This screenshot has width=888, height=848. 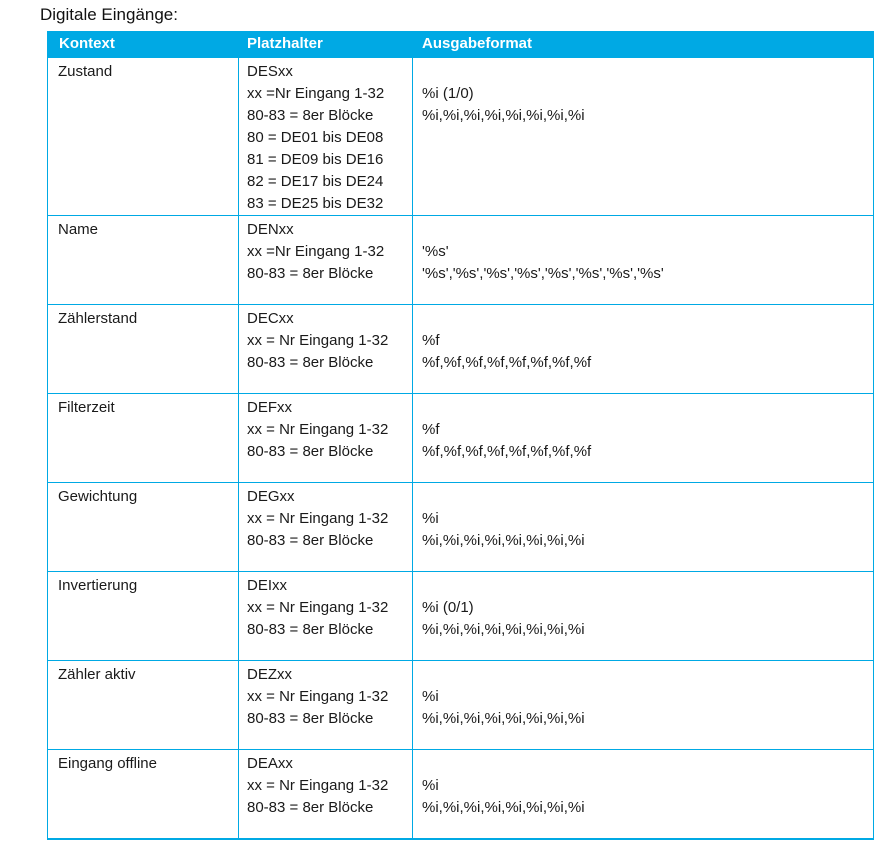 I want to click on platzhalter-cell-line: 81 = DE09 bis DE16, so click(x=315, y=159).